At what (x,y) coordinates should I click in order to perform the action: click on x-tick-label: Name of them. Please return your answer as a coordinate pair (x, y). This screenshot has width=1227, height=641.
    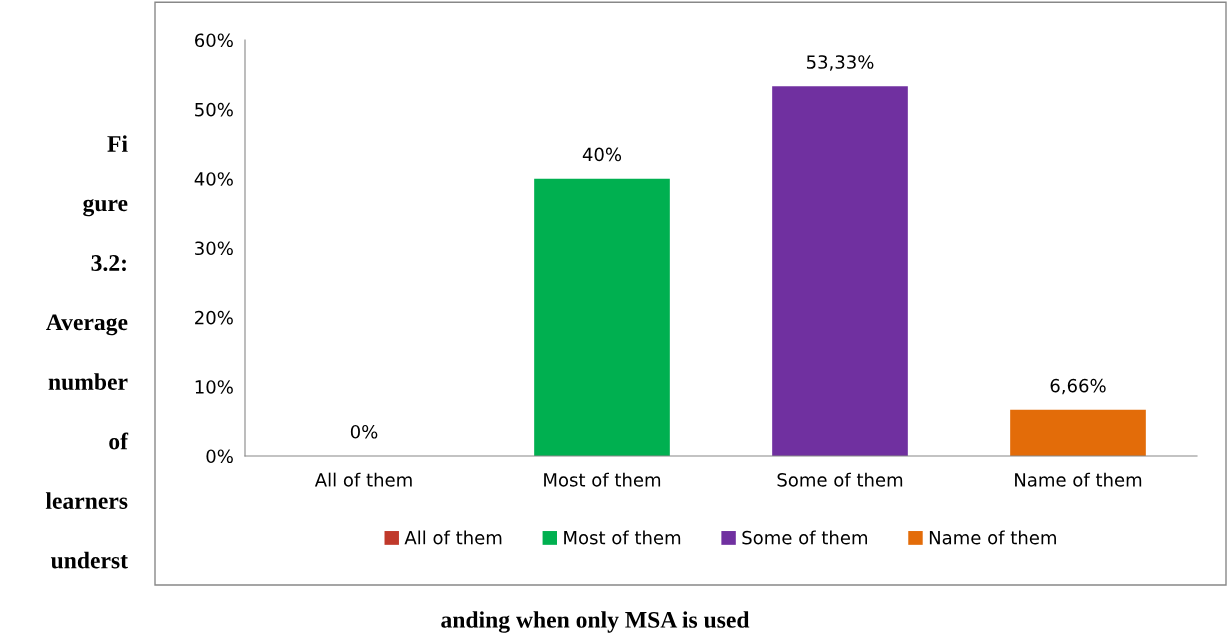
    Looking at the image, I should click on (1078, 479).